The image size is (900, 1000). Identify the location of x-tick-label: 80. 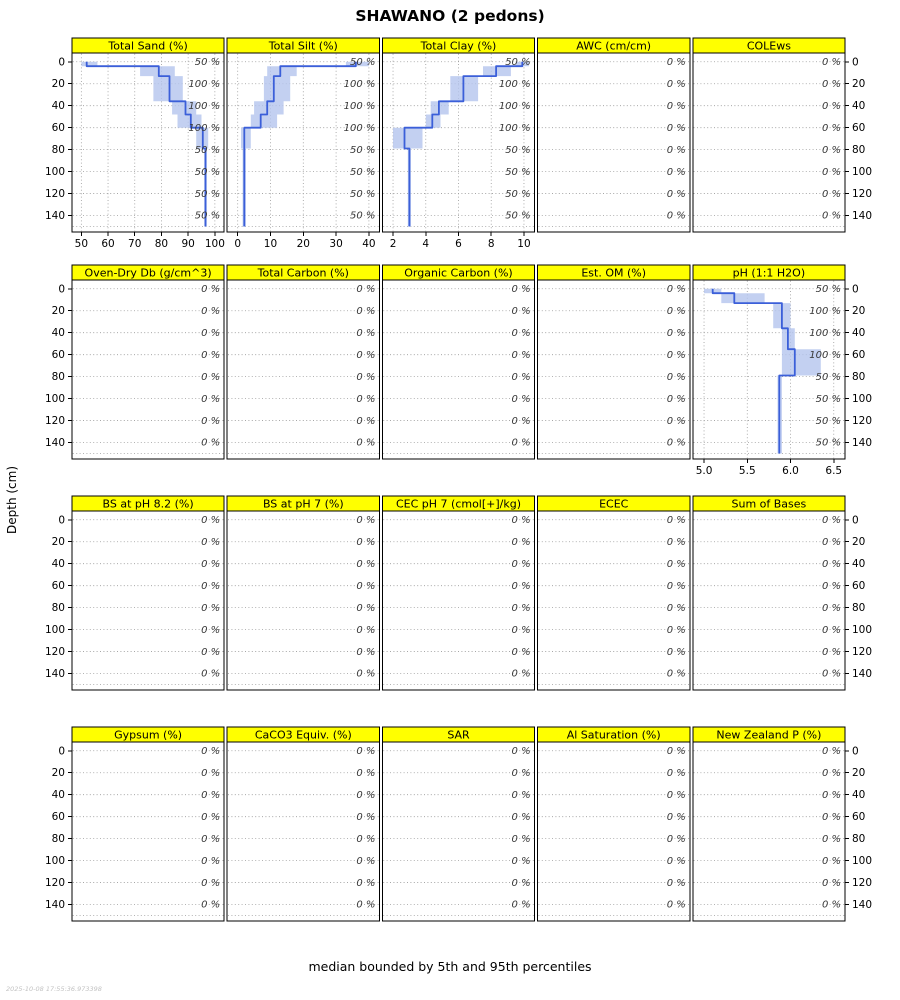
(161, 244).